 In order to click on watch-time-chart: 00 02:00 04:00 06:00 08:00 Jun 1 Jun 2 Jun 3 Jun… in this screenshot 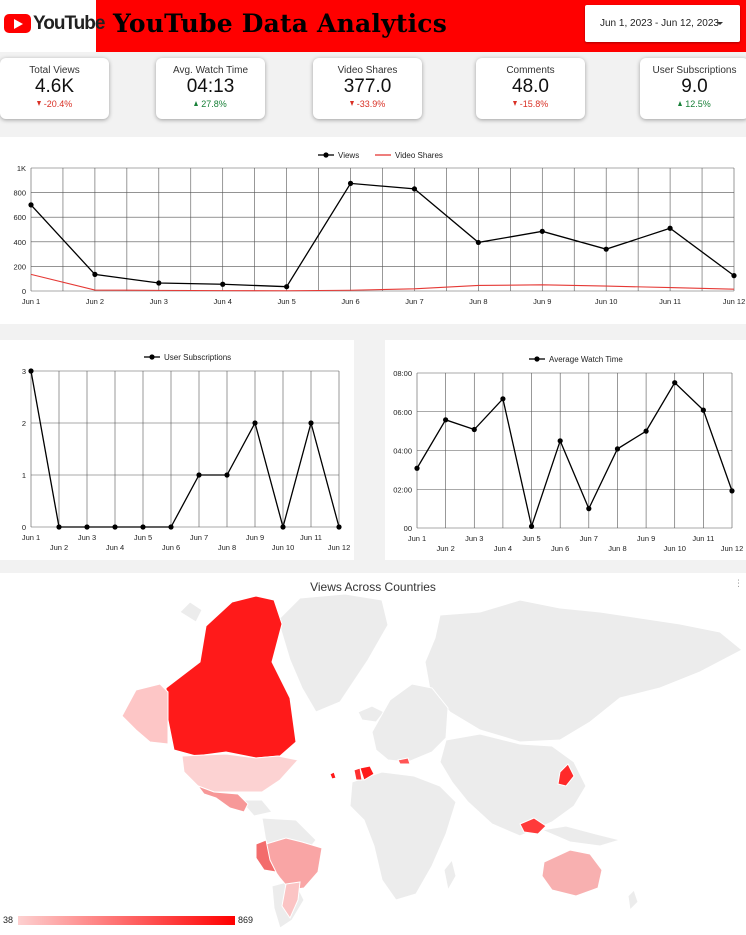, I will do `click(568, 454)`.